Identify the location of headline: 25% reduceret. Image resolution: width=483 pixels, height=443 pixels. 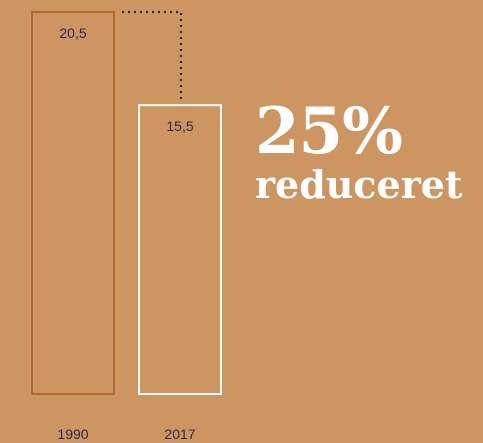
(358, 152).